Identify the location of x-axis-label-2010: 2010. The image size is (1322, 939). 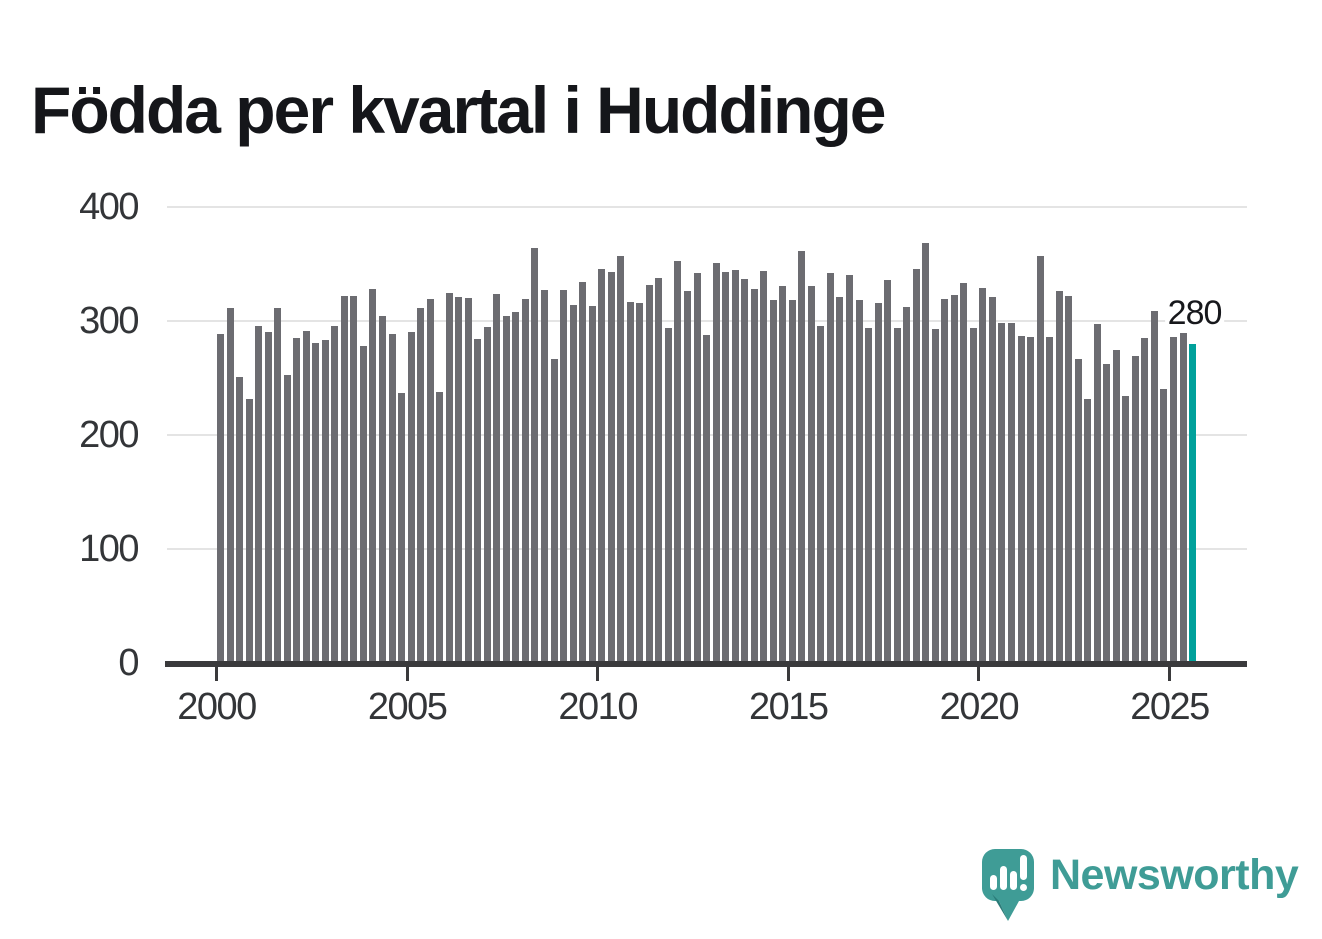
(598, 707).